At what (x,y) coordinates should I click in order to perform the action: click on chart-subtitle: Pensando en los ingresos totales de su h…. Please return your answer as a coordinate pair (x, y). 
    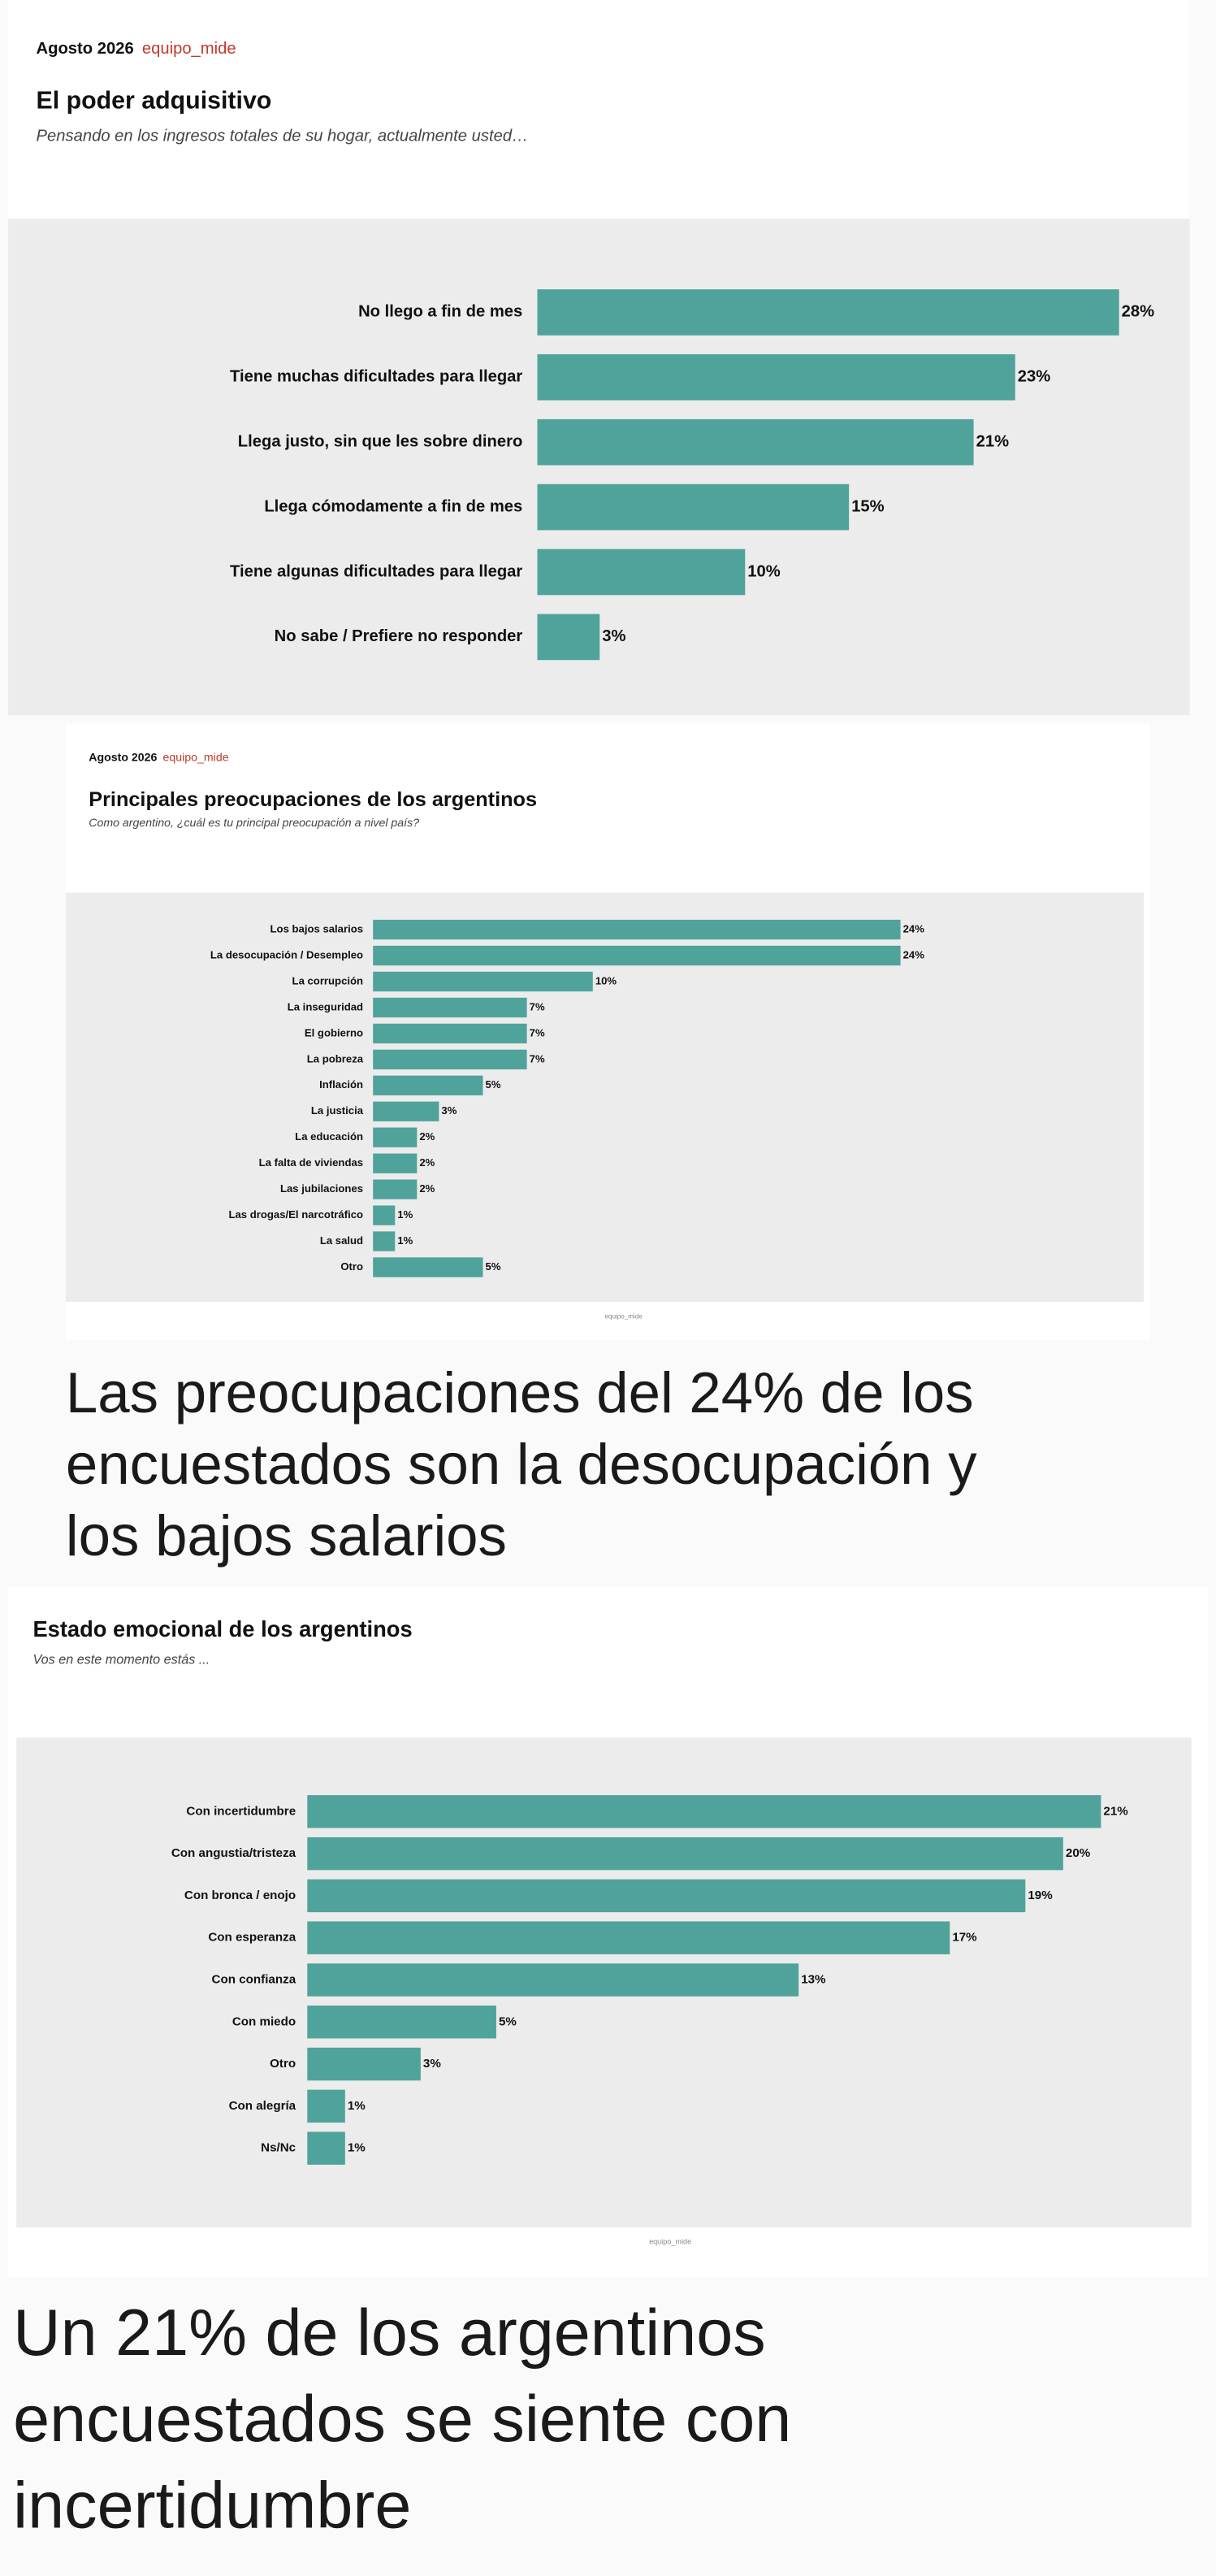
    Looking at the image, I should click on (283, 136).